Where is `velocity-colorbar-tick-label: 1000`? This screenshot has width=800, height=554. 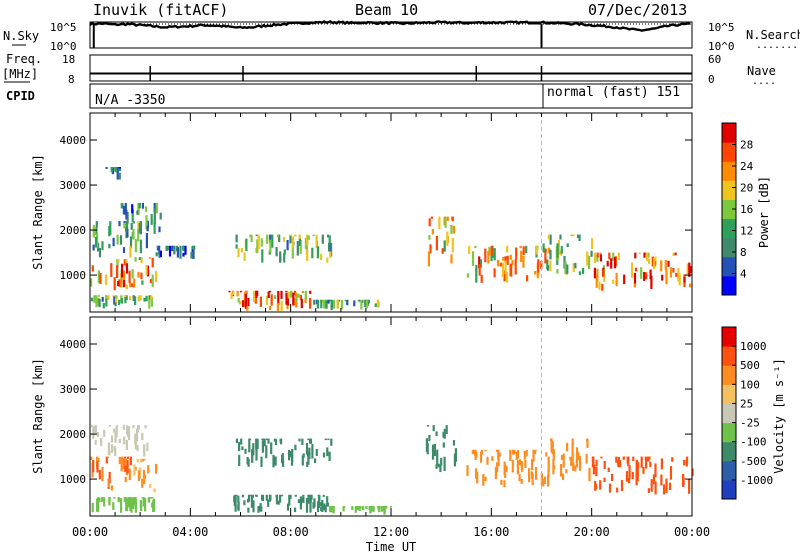 velocity-colorbar-tick-label: 1000 is located at coordinates (753, 346).